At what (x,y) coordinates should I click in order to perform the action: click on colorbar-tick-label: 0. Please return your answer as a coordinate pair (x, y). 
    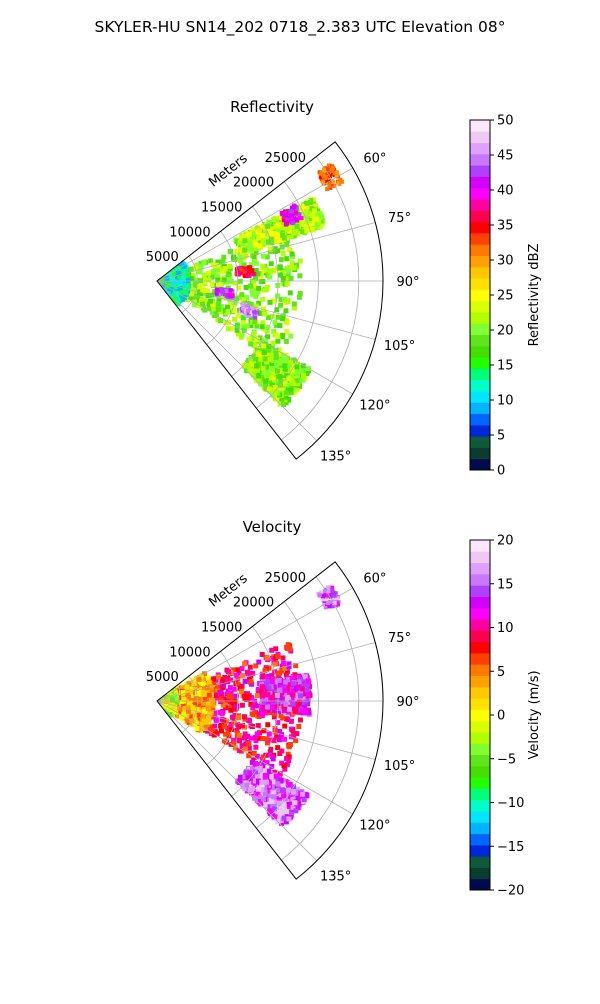
    Looking at the image, I should click on (501, 471).